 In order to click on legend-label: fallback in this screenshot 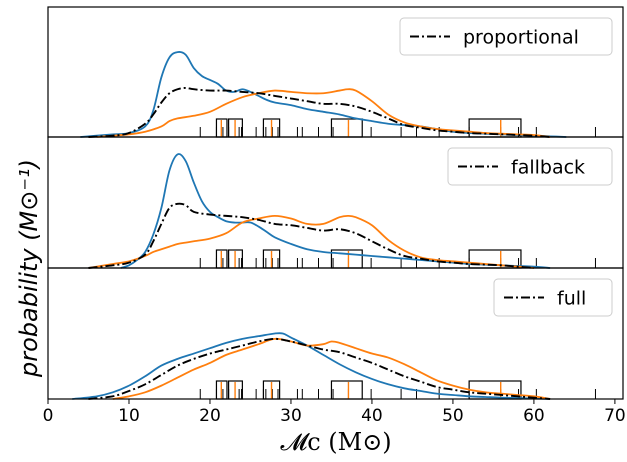, I will do `click(548, 168)`.